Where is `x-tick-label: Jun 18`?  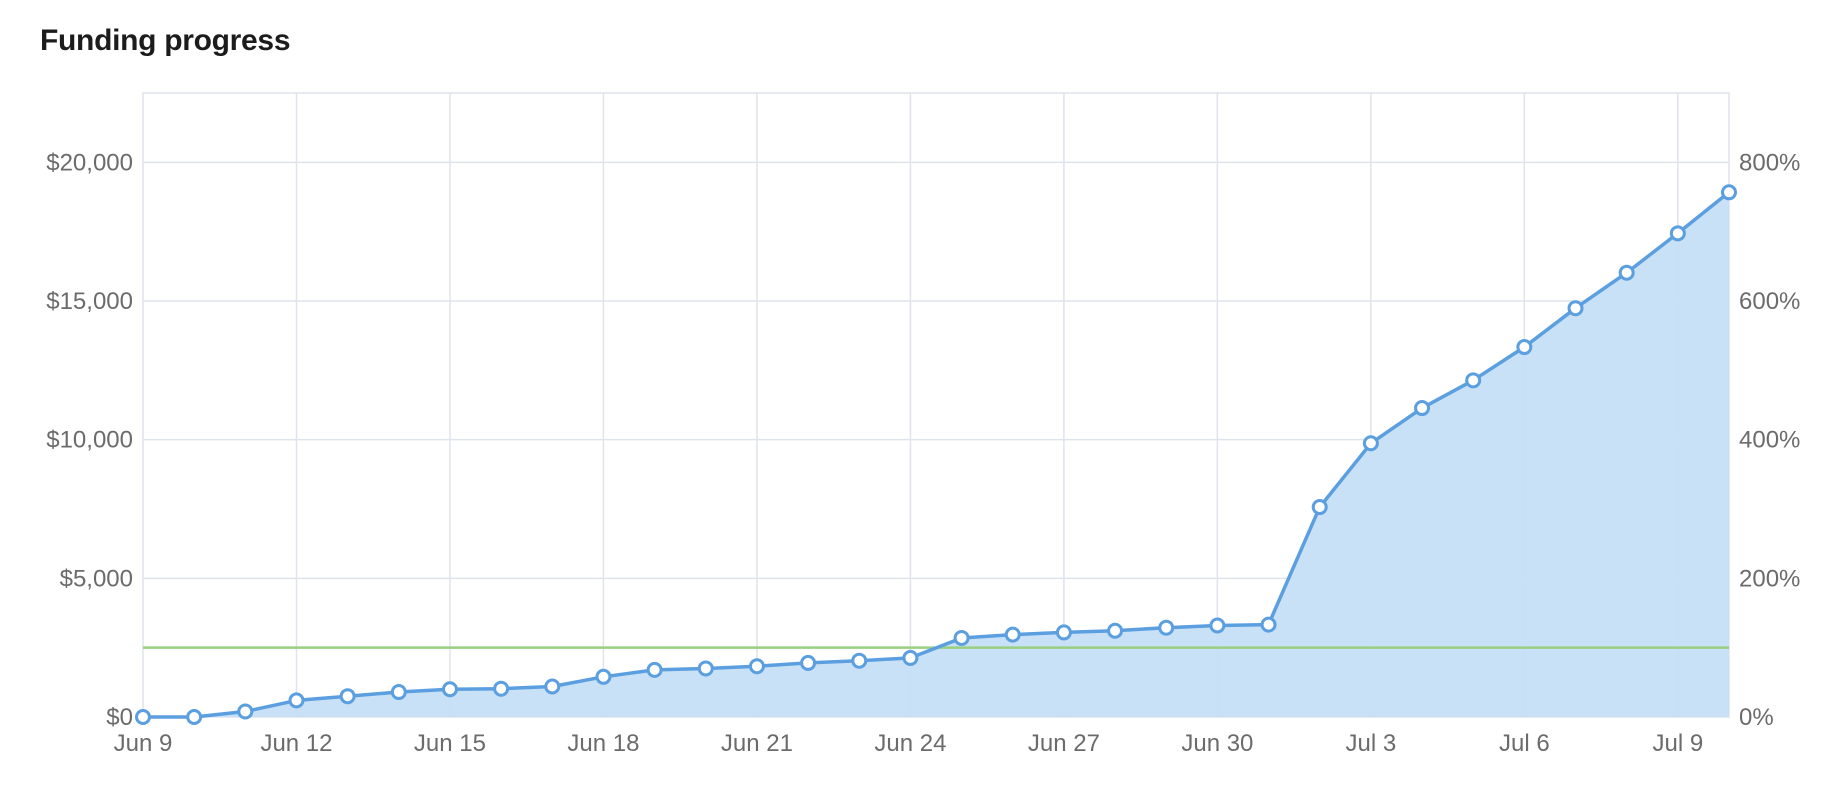 x-tick-label: Jun 18 is located at coordinates (603, 743).